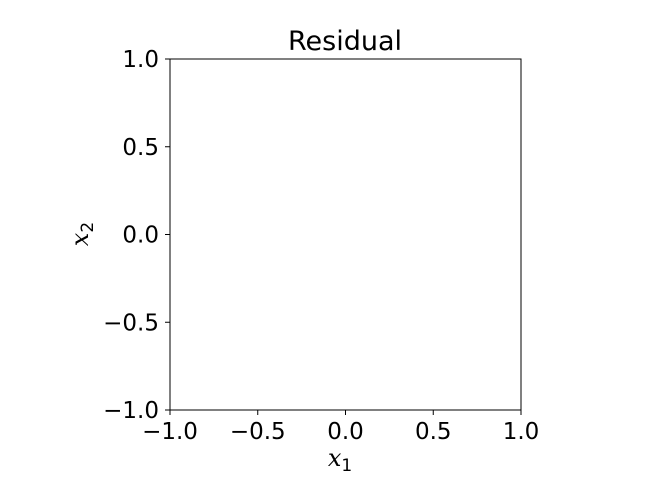 This screenshot has width=650, height=500. What do you see at coordinates (80, 239) in the screenshot?
I see `y-axis-label-main: x` at bounding box center [80, 239].